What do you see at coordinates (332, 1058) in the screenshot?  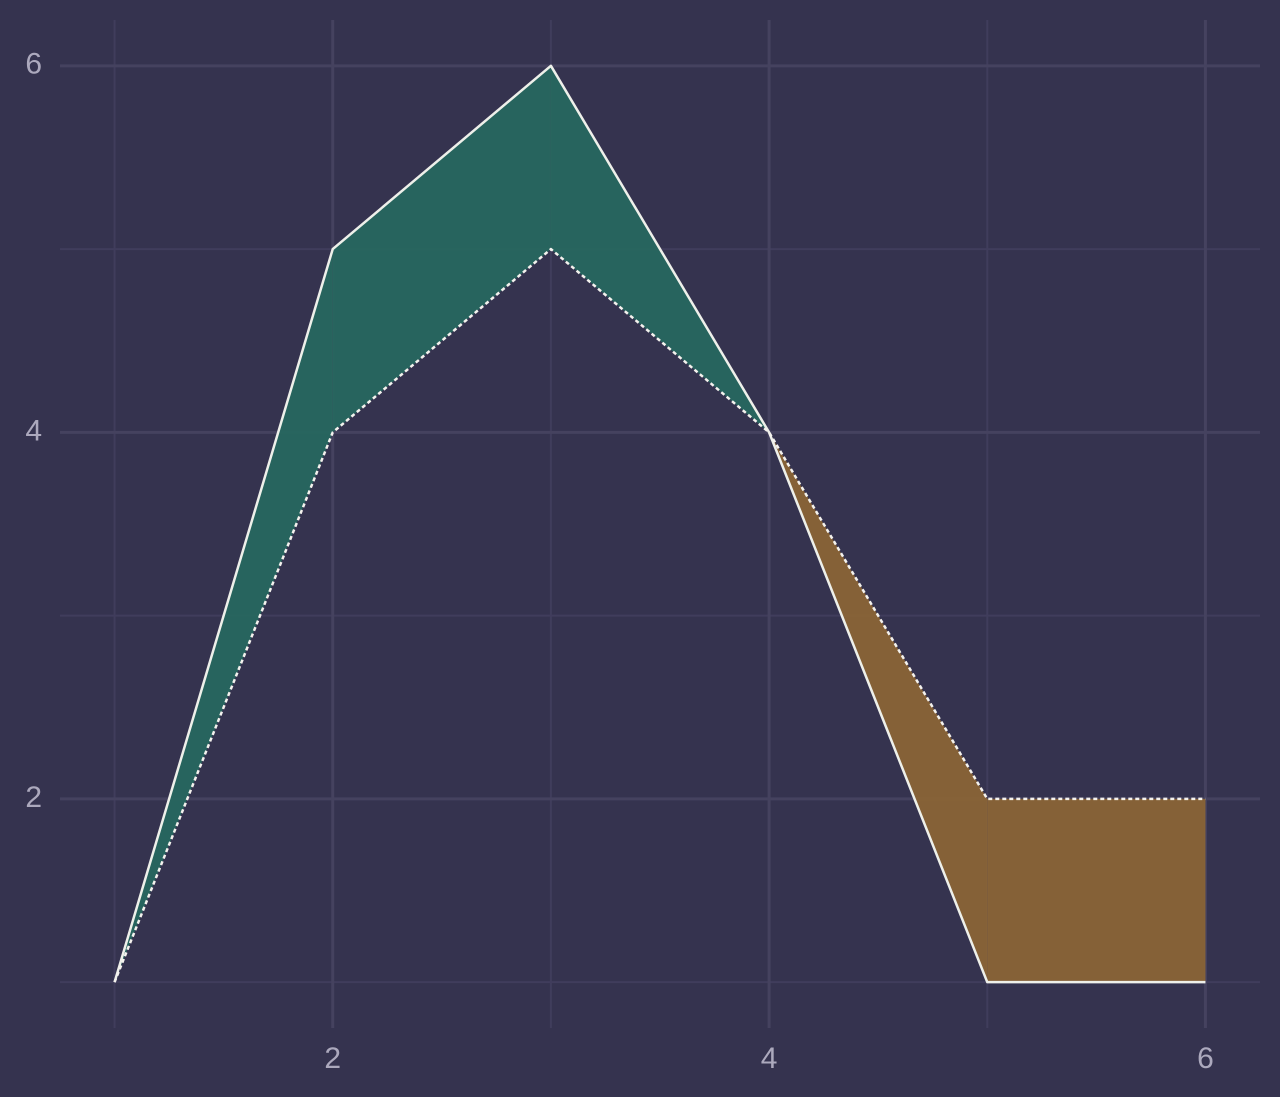 I see `x-tick-label: 2` at bounding box center [332, 1058].